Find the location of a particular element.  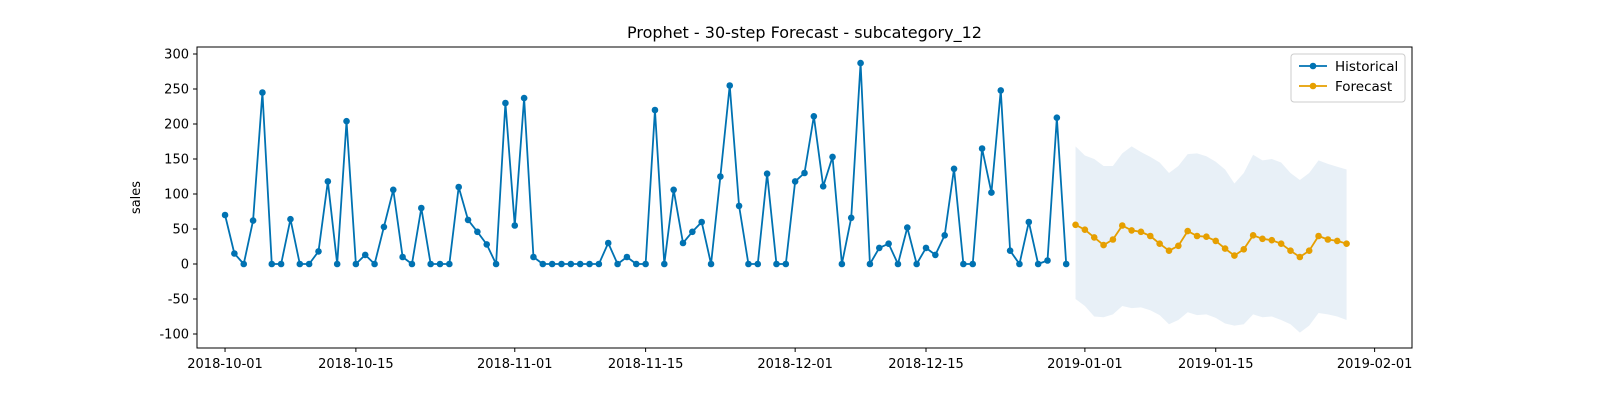

x-tick-label: 2018-11-15 is located at coordinates (646, 364).